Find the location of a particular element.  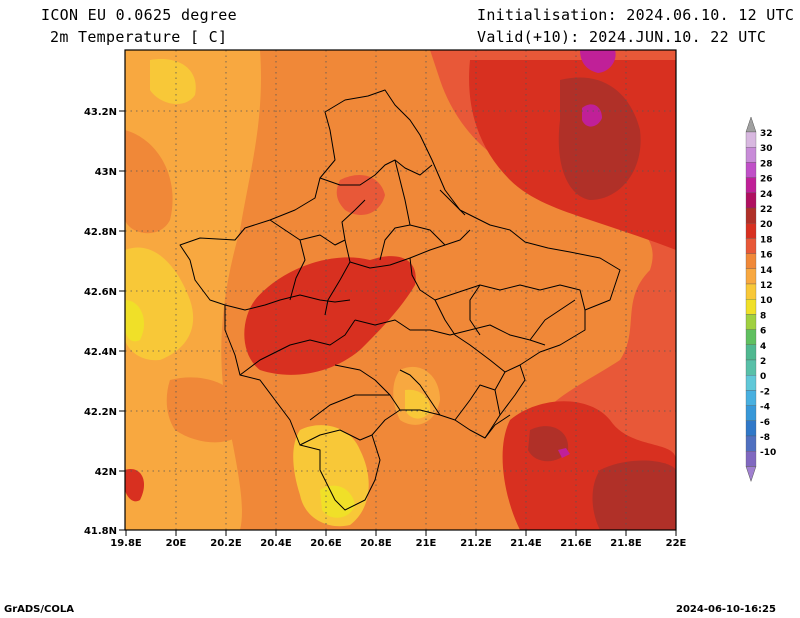

colorbar-label: 20 is located at coordinates (766, 225).